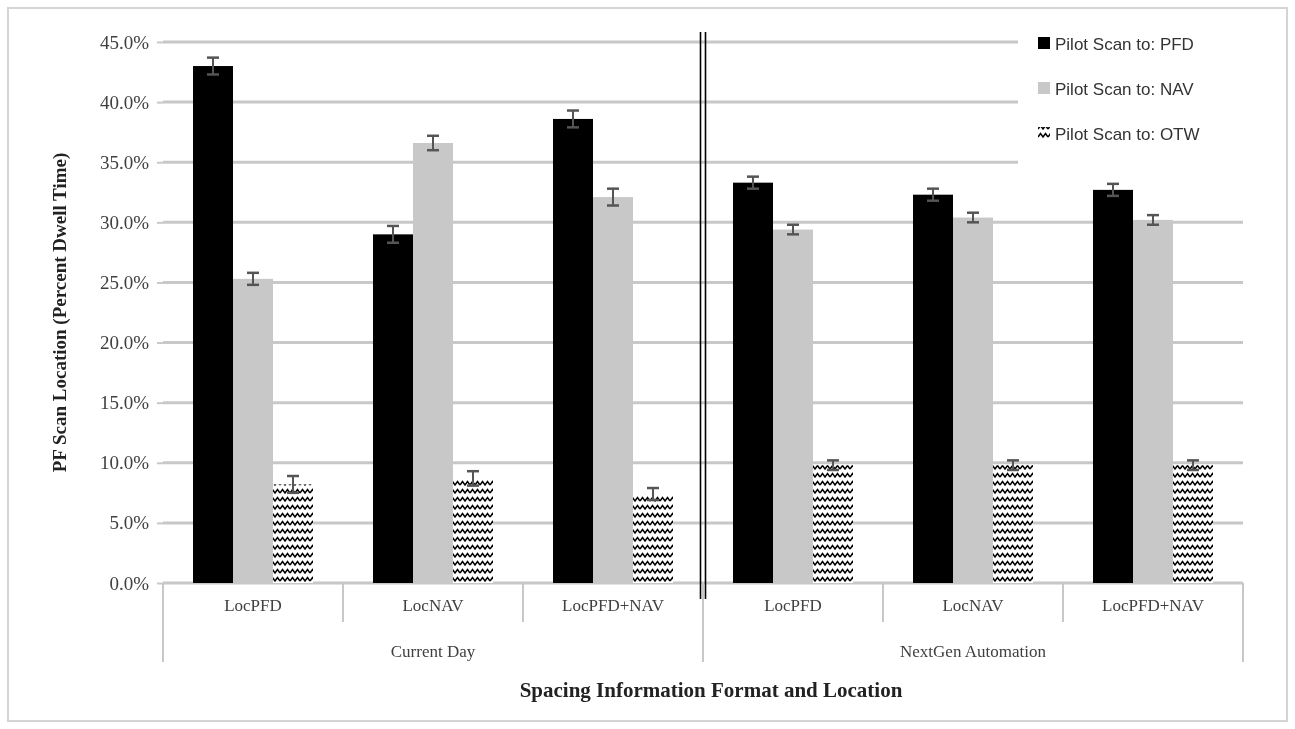  I want to click on y-tick-label: 15.0%, so click(124, 403).